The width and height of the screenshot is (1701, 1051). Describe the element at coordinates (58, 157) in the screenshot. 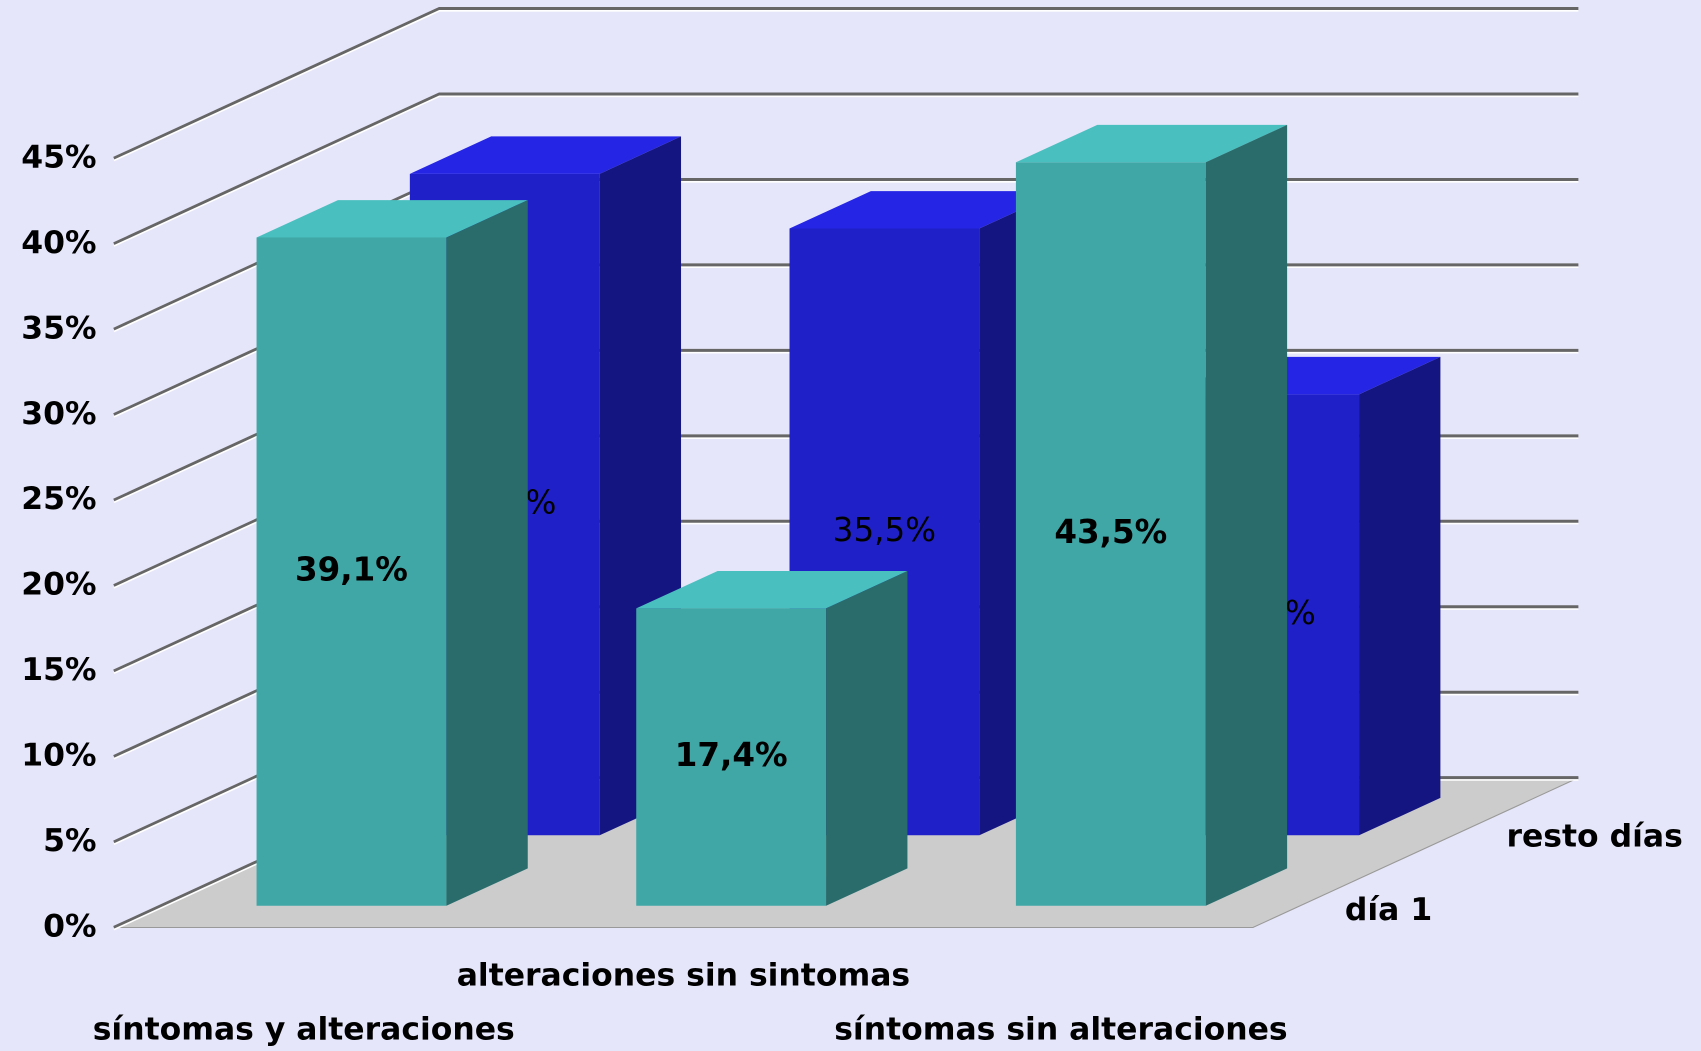

I see `y-tick-label: 45%` at that location.